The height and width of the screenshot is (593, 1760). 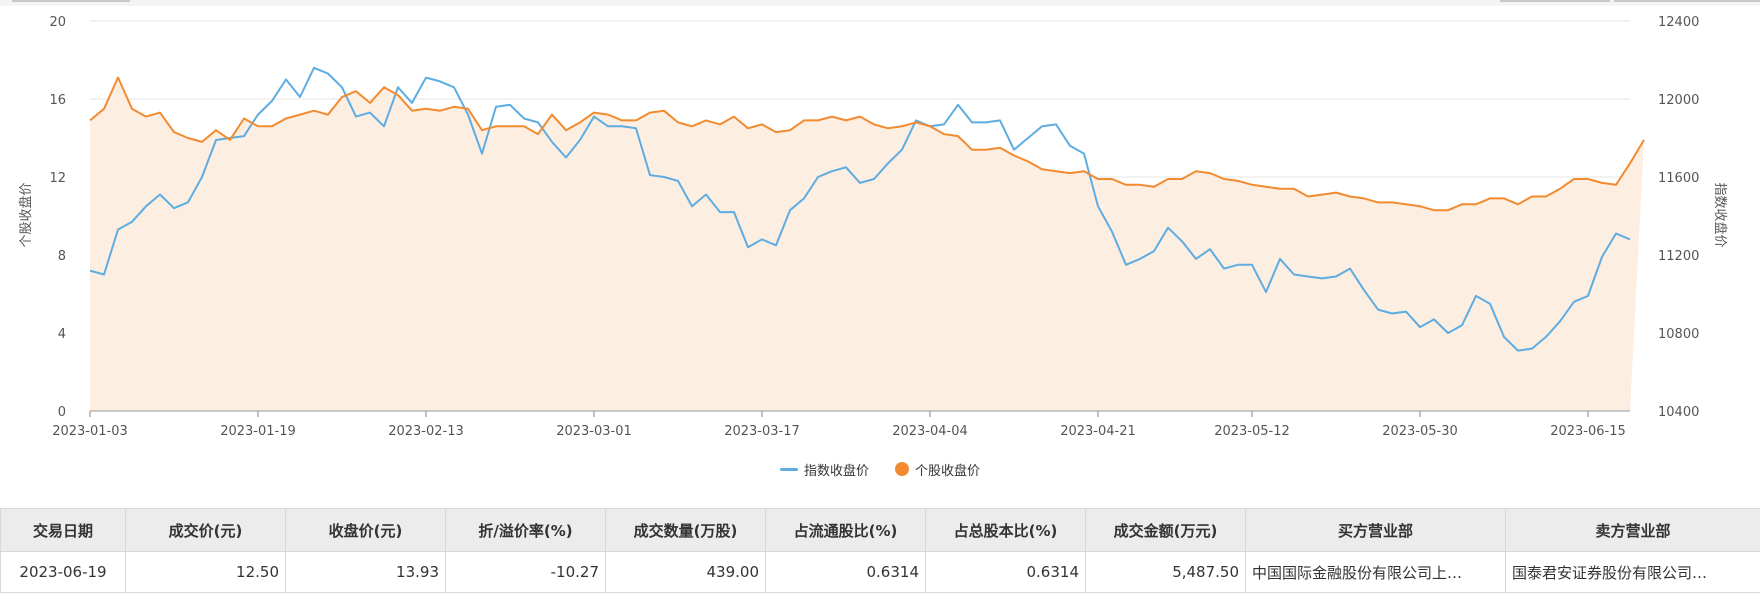 I want to click on y-right-axis-label: 指数收盘价, so click(x=1720, y=214).